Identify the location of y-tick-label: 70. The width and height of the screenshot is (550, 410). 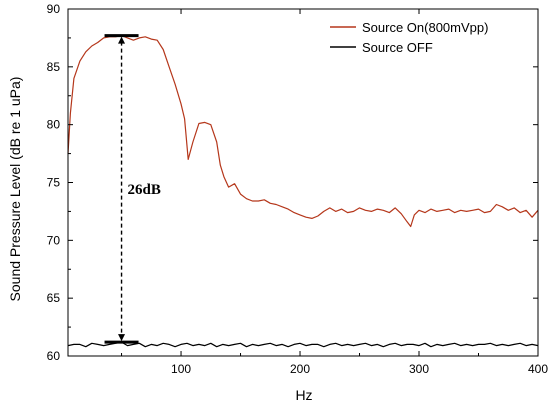
(54, 240).